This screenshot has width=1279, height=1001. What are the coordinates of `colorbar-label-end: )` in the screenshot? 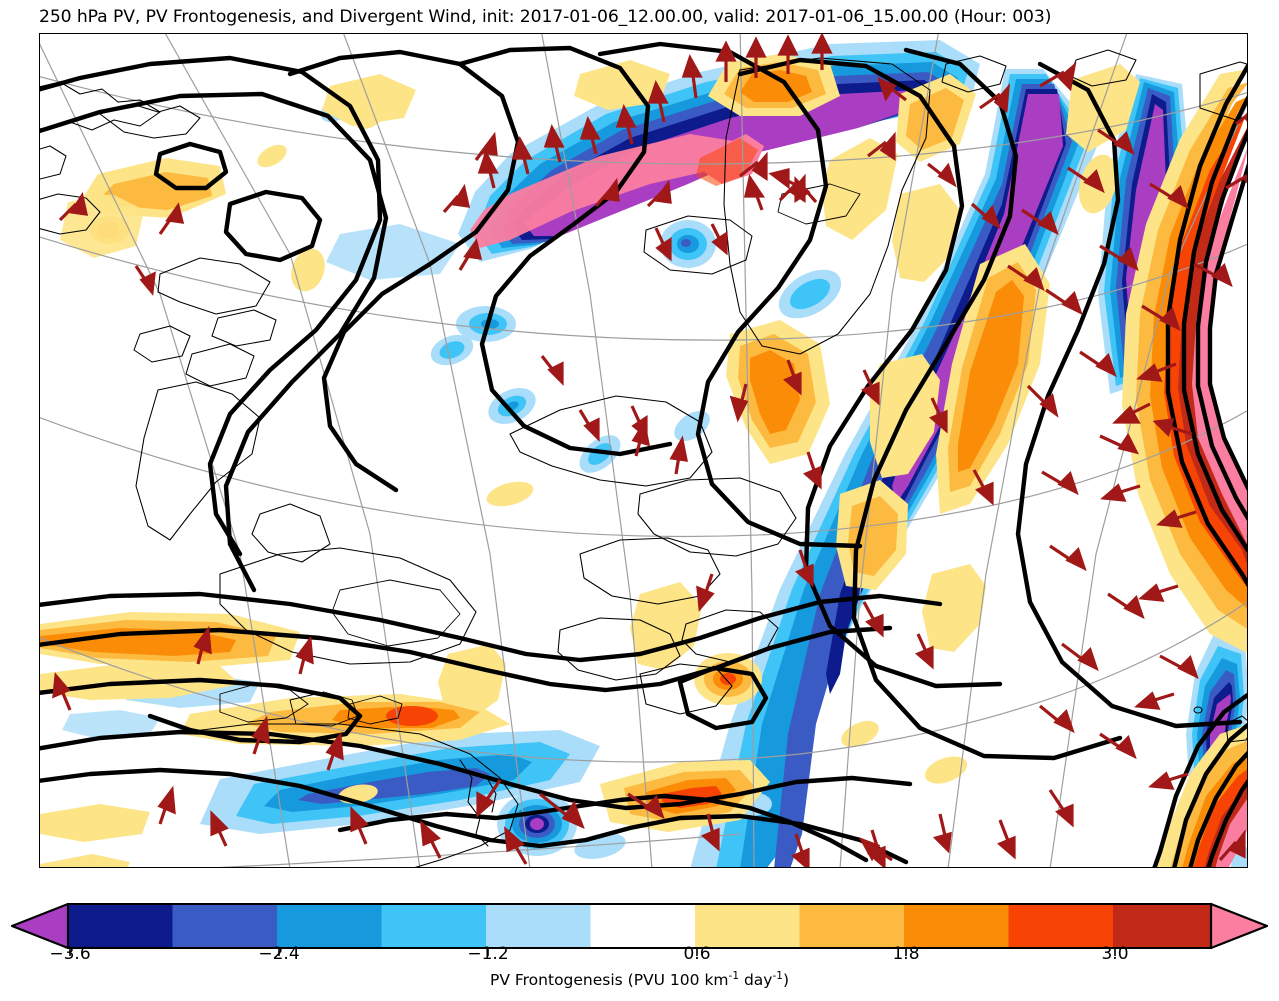 It's located at (785, 980).